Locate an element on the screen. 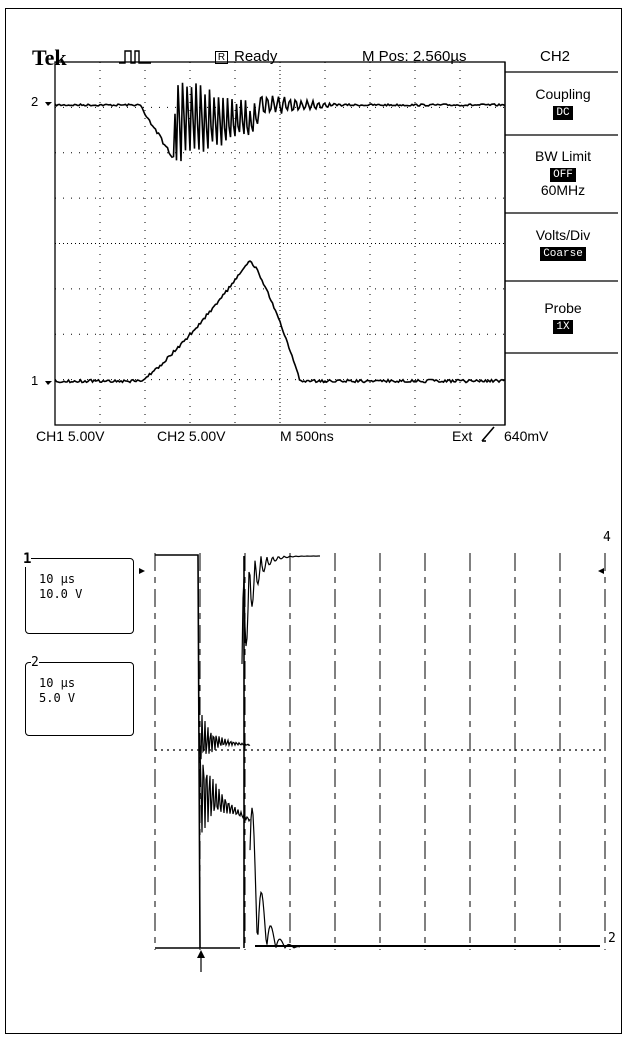 The image size is (628, 1040). ch1-arrow is located at coordinates (48, 383).